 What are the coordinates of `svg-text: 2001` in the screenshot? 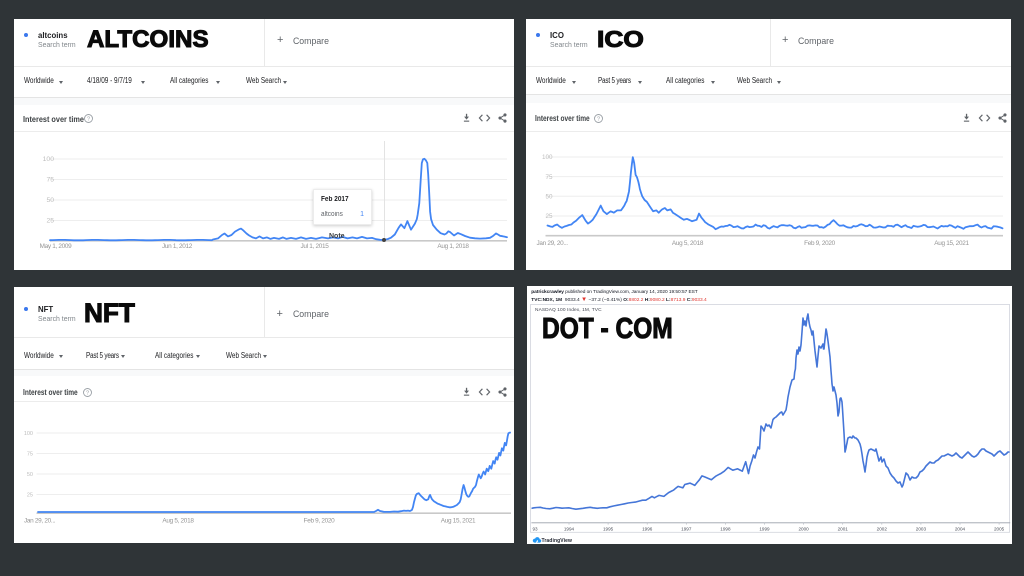 It's located at (843, 528).